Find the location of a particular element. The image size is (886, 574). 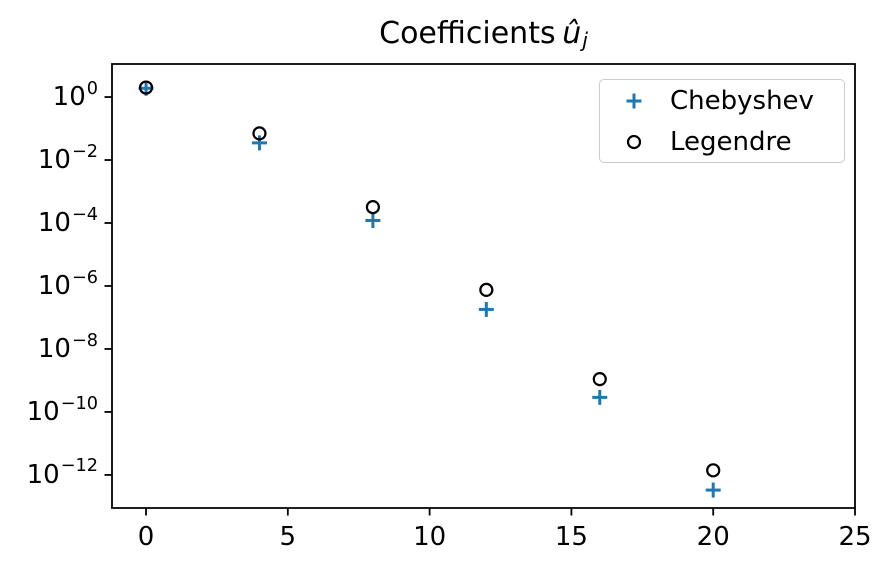

legend-item-legendre: Legendre is located at coordinates (722, 141).